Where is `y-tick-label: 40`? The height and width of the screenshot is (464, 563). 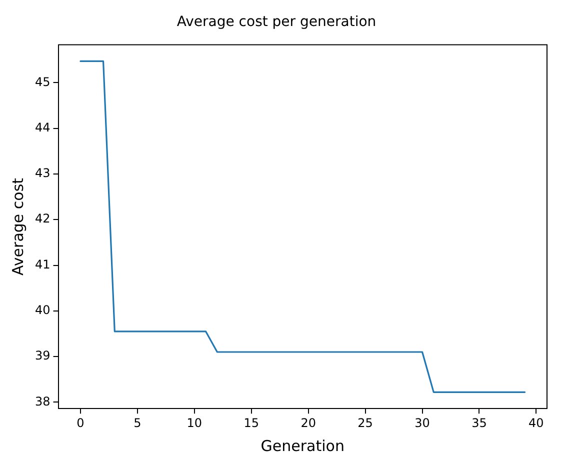 y-tick-label: 40 is located at coordinates (42, 310).